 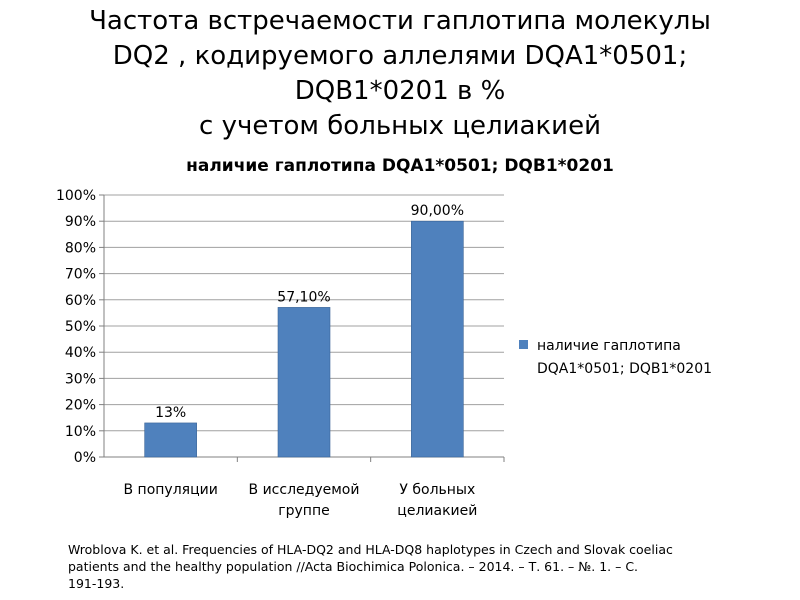 I want to click on x-tick-label: У больных, so click(x=437, y=490).